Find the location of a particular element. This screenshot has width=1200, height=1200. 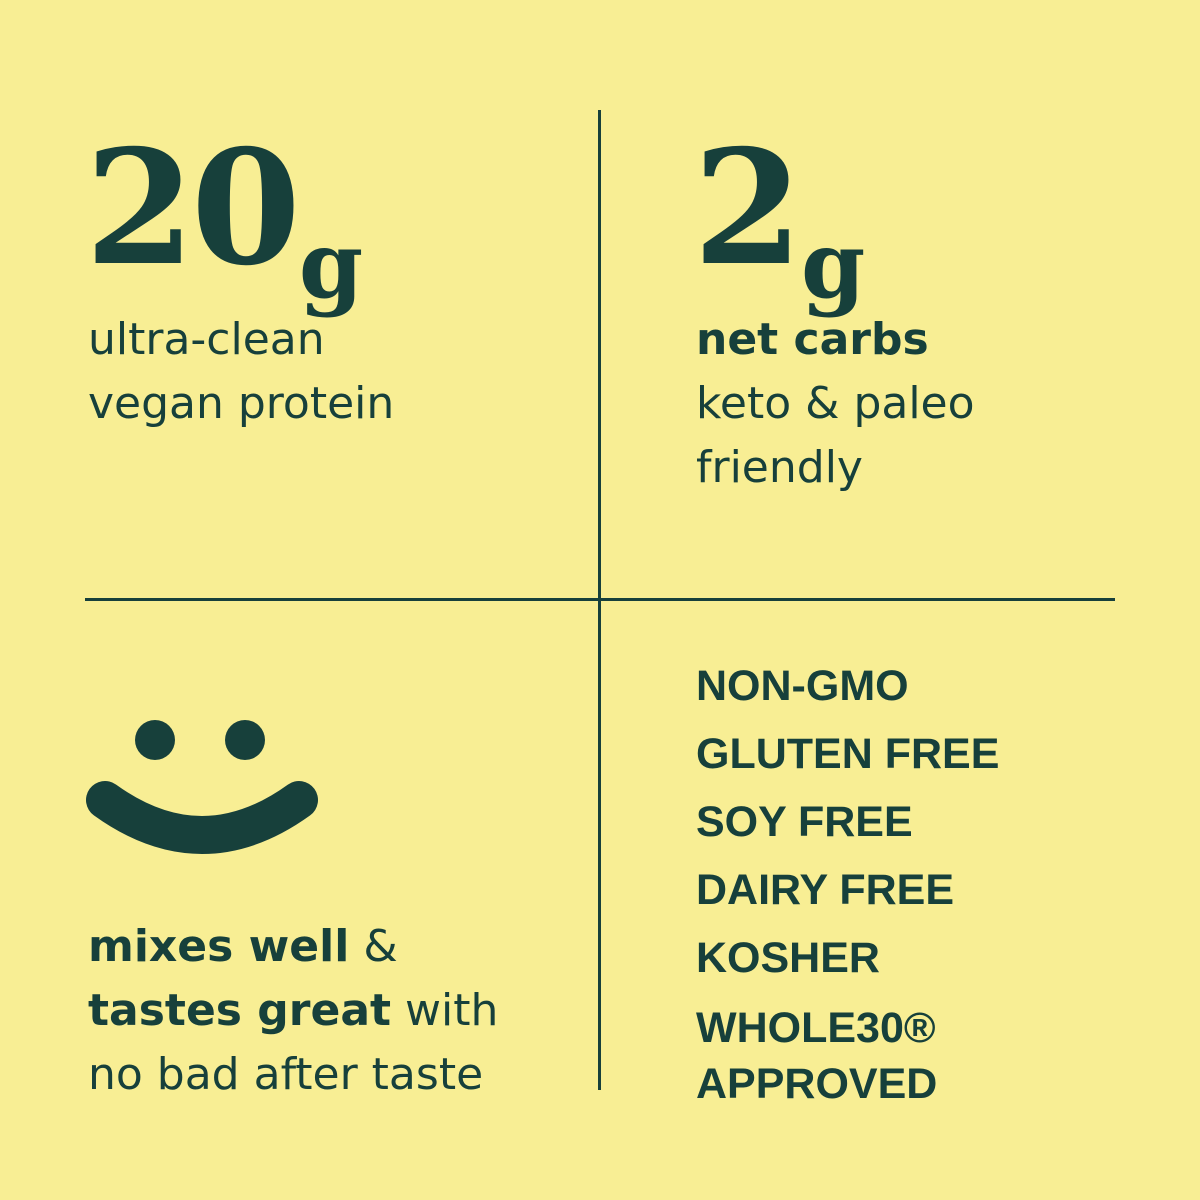

claim-soy-free: SOY FREE is located at coordinates (804, 822).